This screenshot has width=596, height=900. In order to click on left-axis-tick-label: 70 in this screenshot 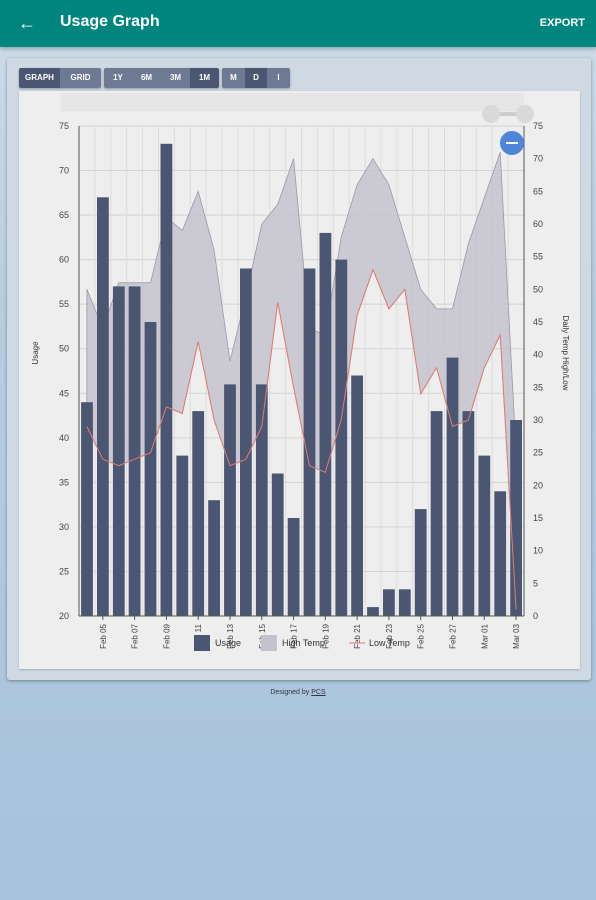, I will do `click(64, 171)`.